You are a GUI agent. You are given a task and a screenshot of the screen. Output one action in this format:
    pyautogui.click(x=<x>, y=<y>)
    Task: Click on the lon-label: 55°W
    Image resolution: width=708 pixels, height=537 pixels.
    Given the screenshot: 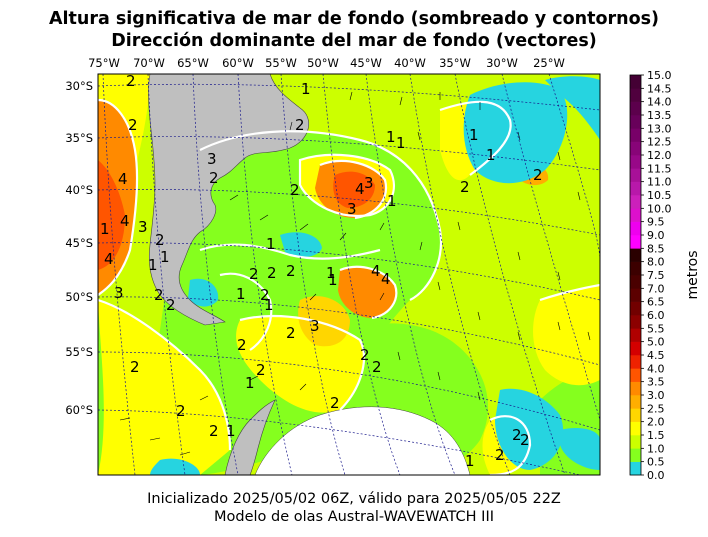 What is the action you would take?
    pyautogui.click(x=281, y=63)
    